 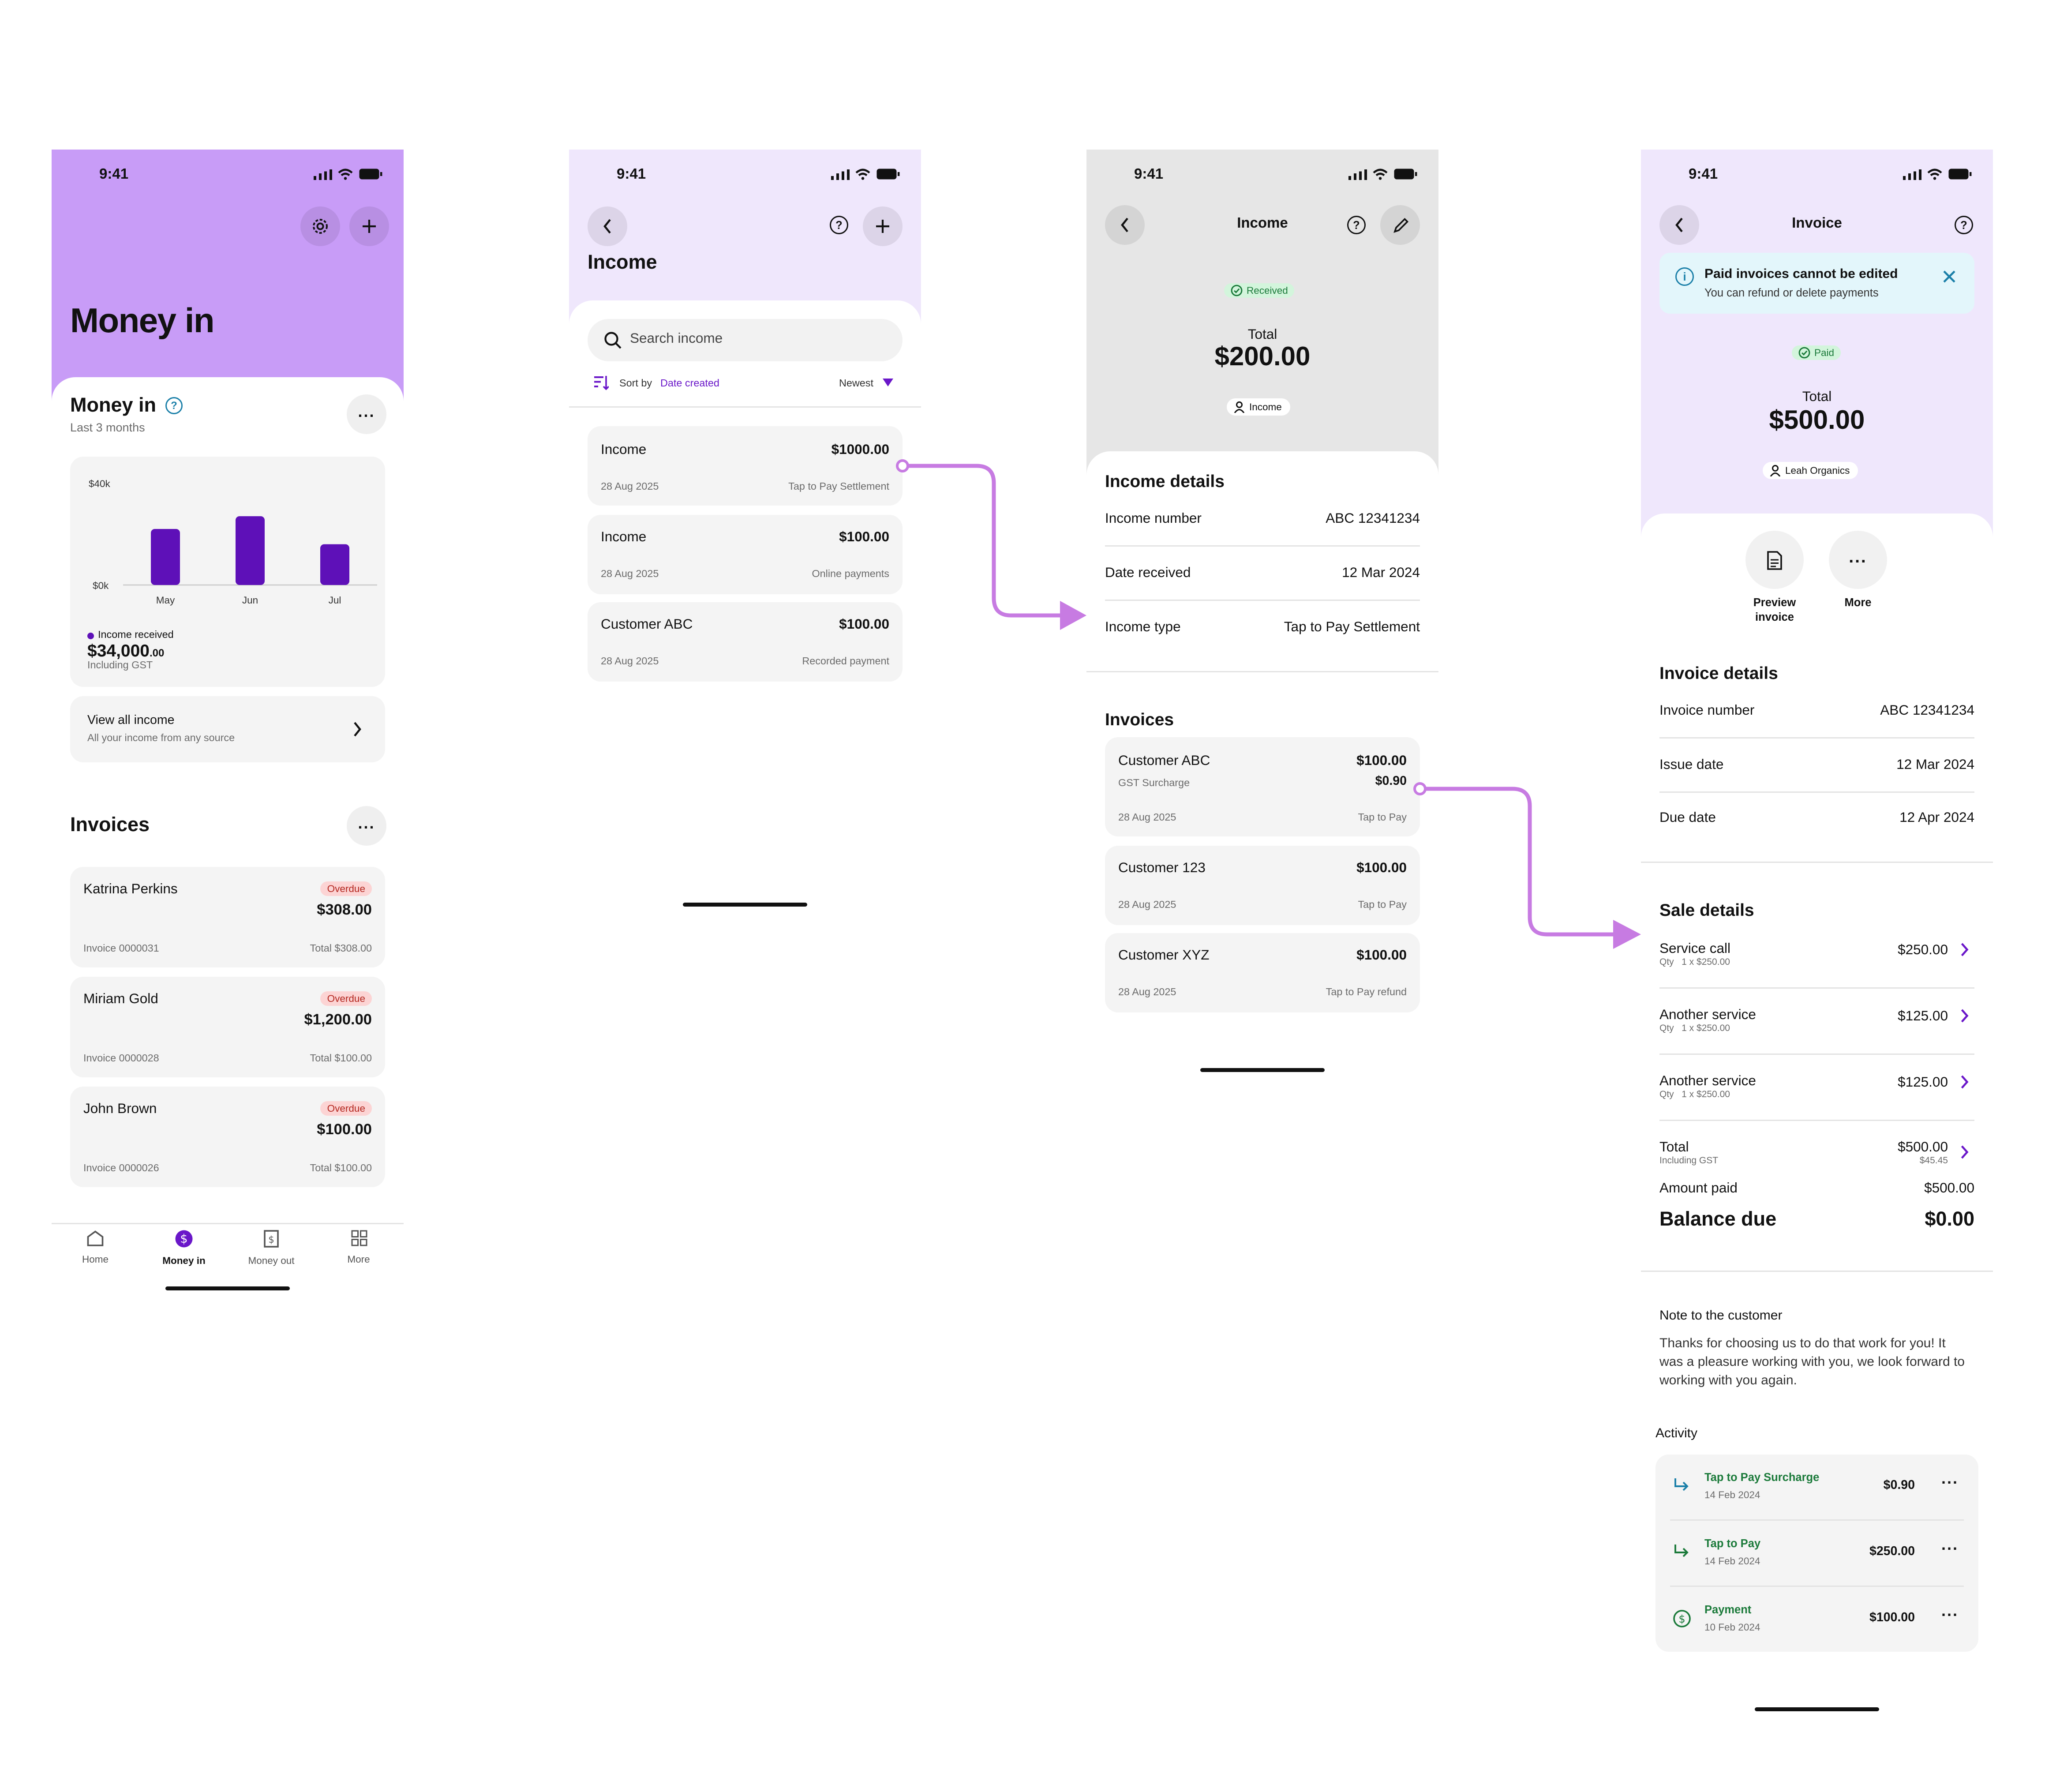 What do you see at coordinates (1239, 407) in the screenshot?
I see `person-icon` at bounding box center [1239, 407].